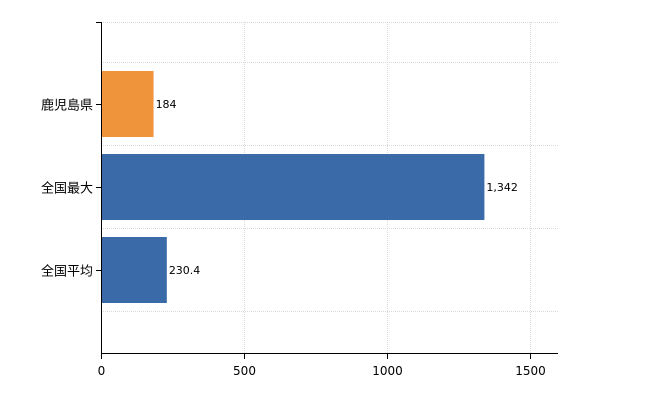  What do you see at coordinates (244, 371) in the screenshot?
I see `x-tick-label-1: 500` at bounding box center [244, 371].